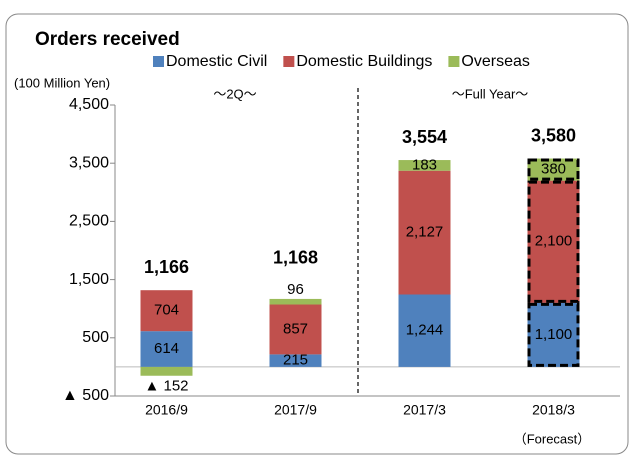 The image size is (633, 458). I want to click on x-tick-label: 2017/9, so click(295, 410).